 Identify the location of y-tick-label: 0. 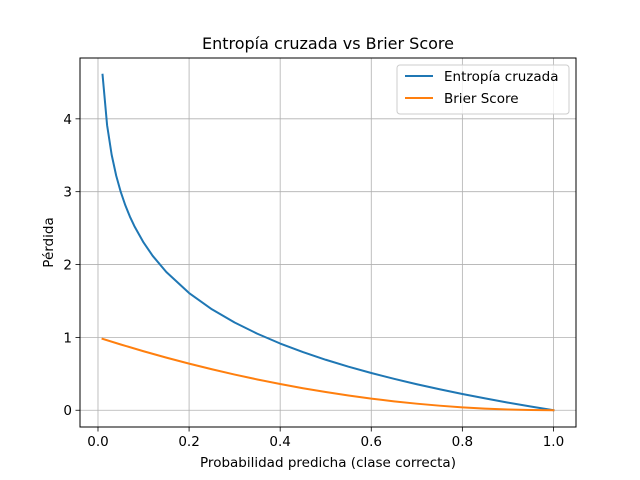
(67, 411).